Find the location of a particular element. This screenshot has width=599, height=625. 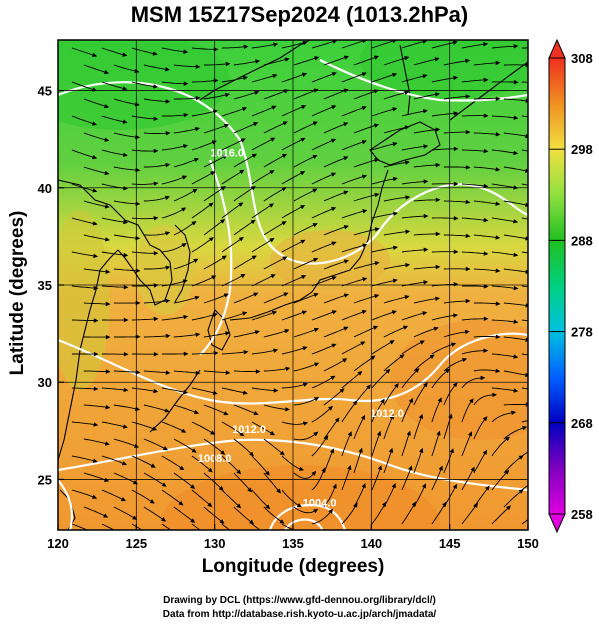

colorbar-tick-label: 268 is located at coordinates (582, 423).